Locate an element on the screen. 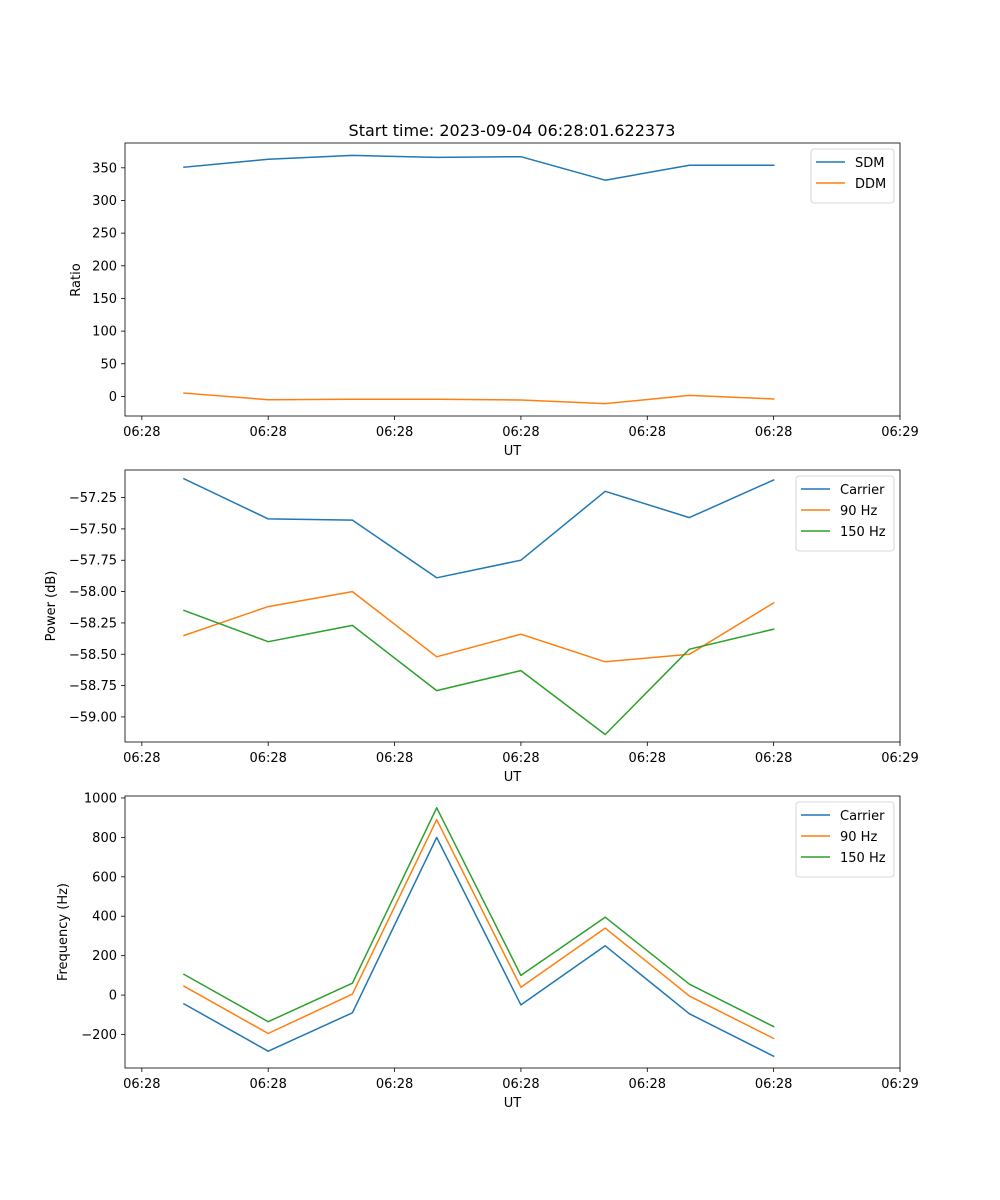 The height and width of the screenshot is (1200, 1000). legend-label: DDM is located at coordinates (870, 184).